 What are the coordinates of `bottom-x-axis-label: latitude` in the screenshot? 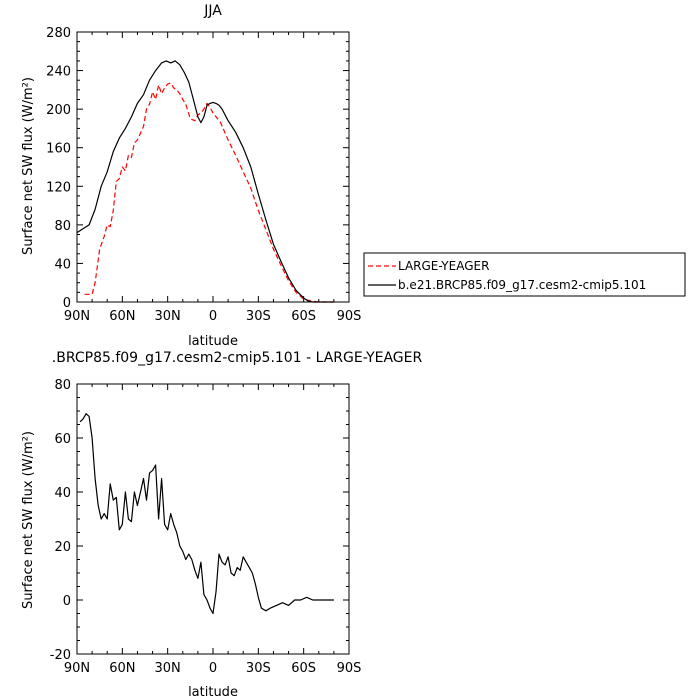 It's located at (213, 692).